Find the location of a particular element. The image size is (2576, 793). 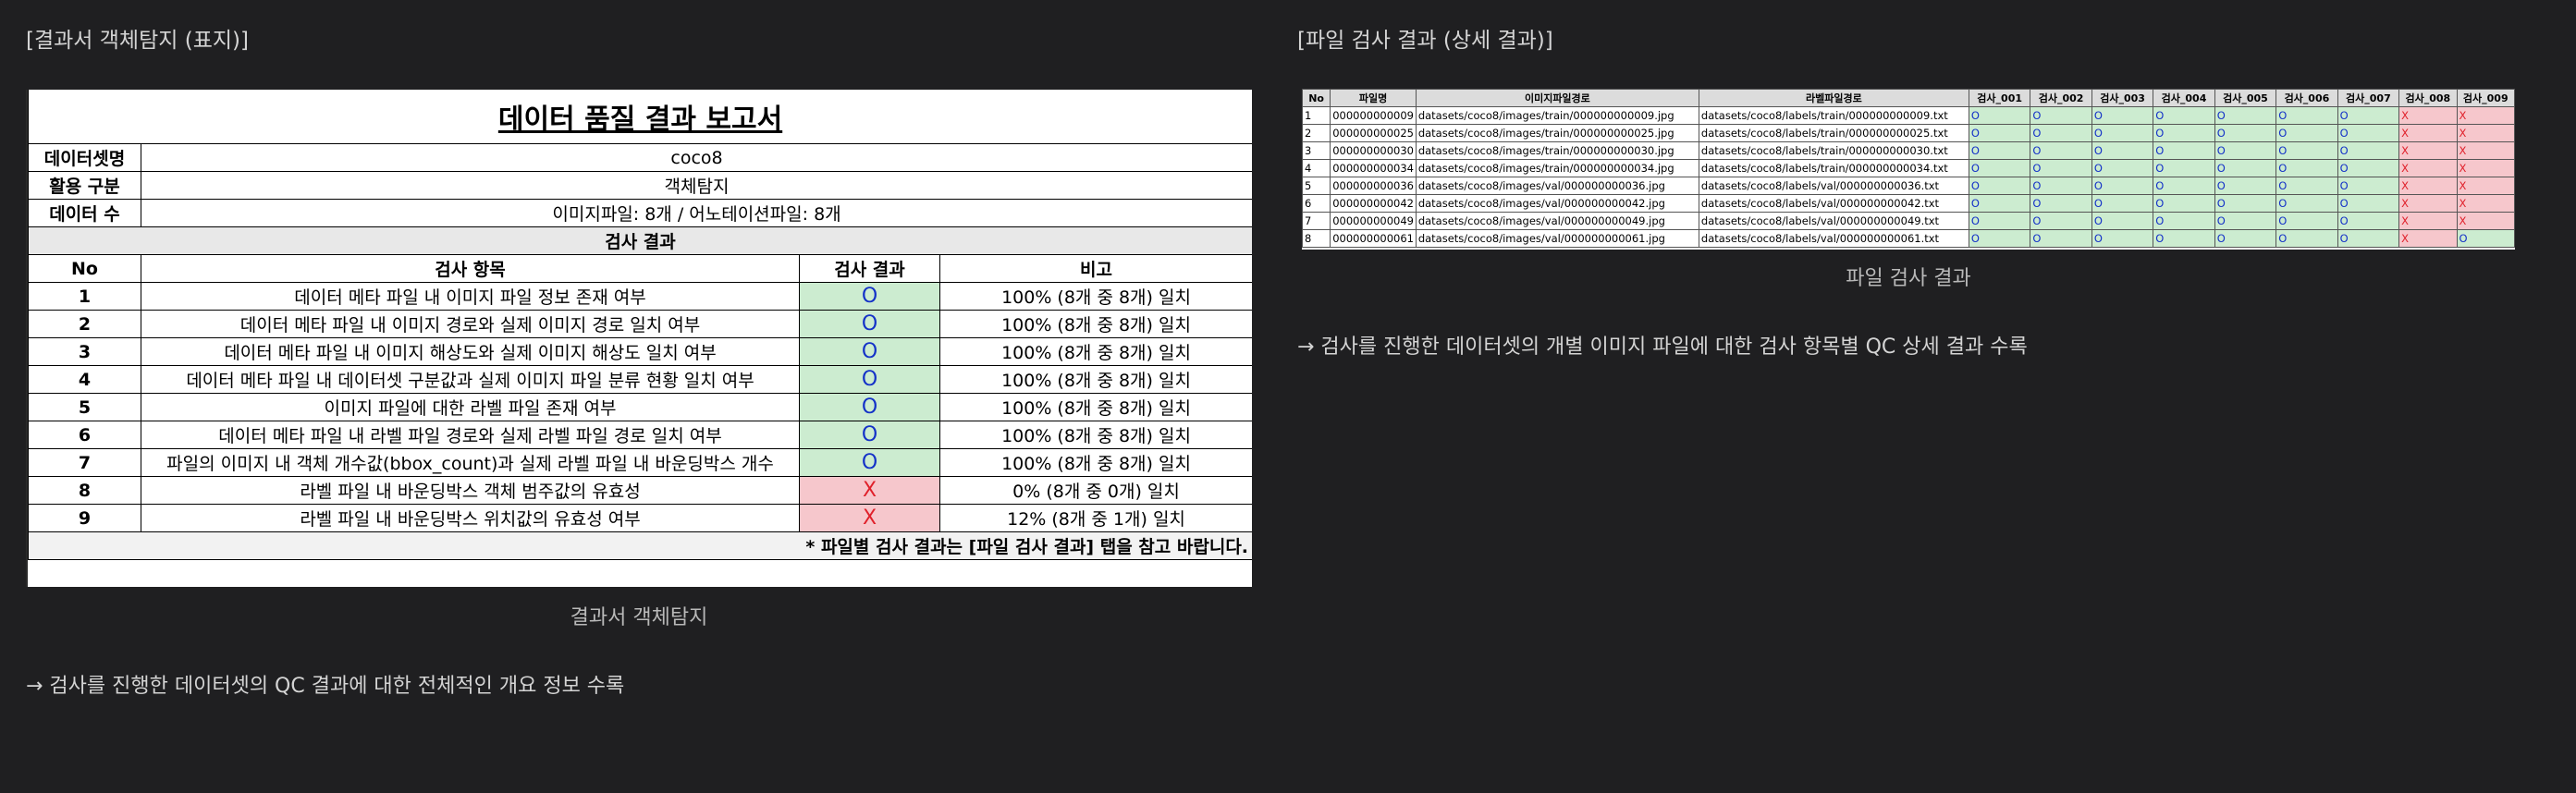

detail-col-header: 이미지파일경로 is located at coordinates (1557, 98).